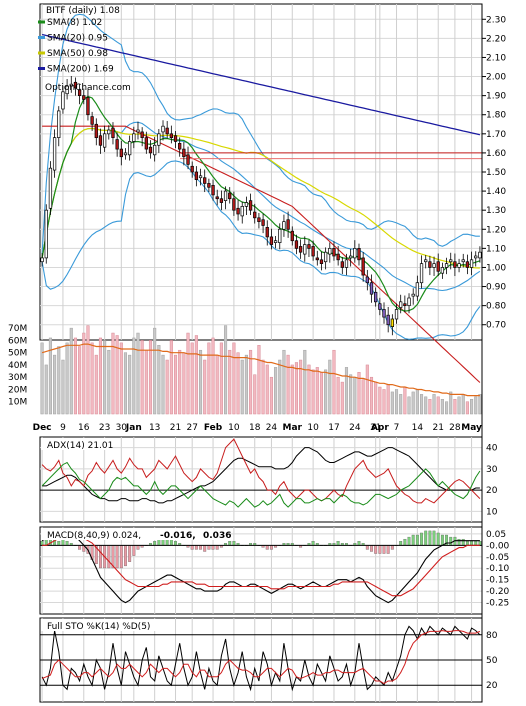  I want to click on price-y-tick-label: 1.90, so click(496, 97).